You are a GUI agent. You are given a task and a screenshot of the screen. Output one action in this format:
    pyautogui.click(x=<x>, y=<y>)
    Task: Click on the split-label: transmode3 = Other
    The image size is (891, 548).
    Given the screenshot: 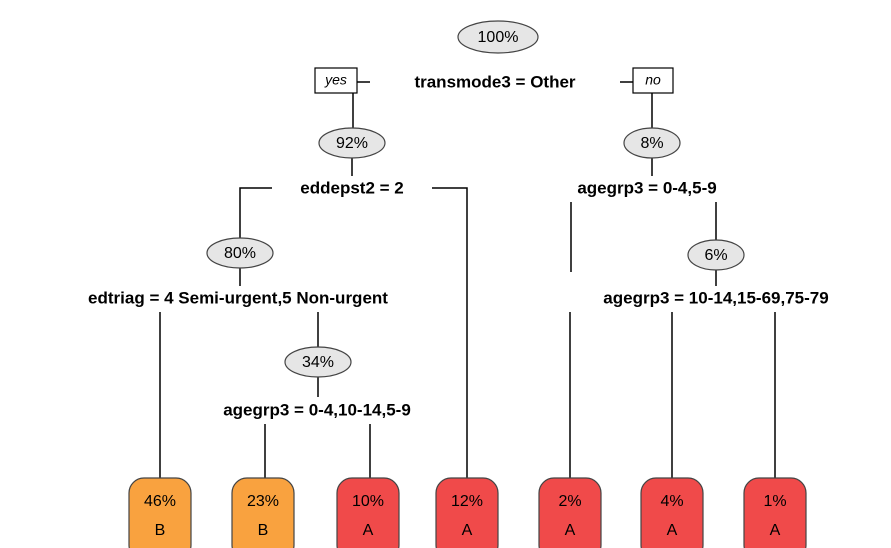 What is the action you would take?
    pyautogui.click(x=494, y=81)
    